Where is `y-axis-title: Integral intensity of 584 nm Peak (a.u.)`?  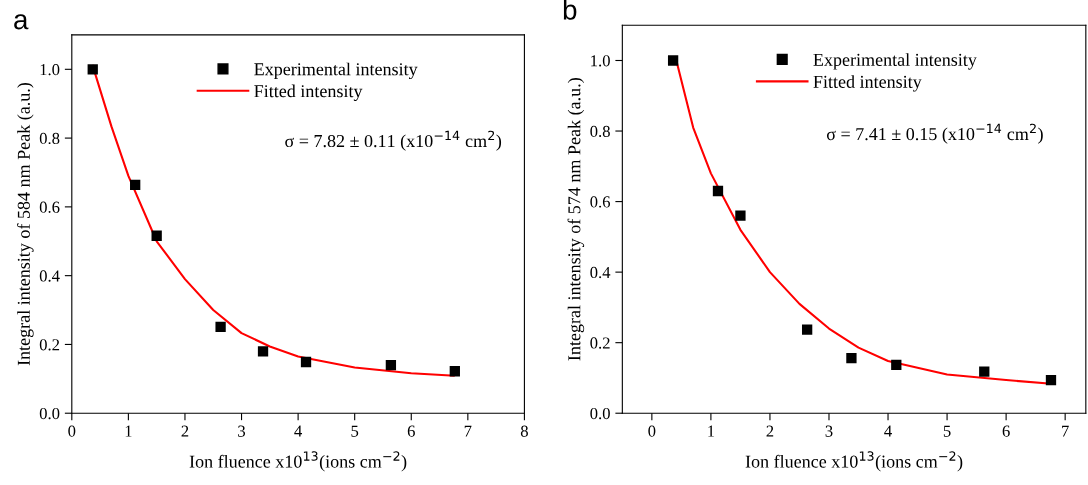
y-axis-title: Integral intensity of 584 nm Peak (a.u.) is located at coordinates (25, 224).